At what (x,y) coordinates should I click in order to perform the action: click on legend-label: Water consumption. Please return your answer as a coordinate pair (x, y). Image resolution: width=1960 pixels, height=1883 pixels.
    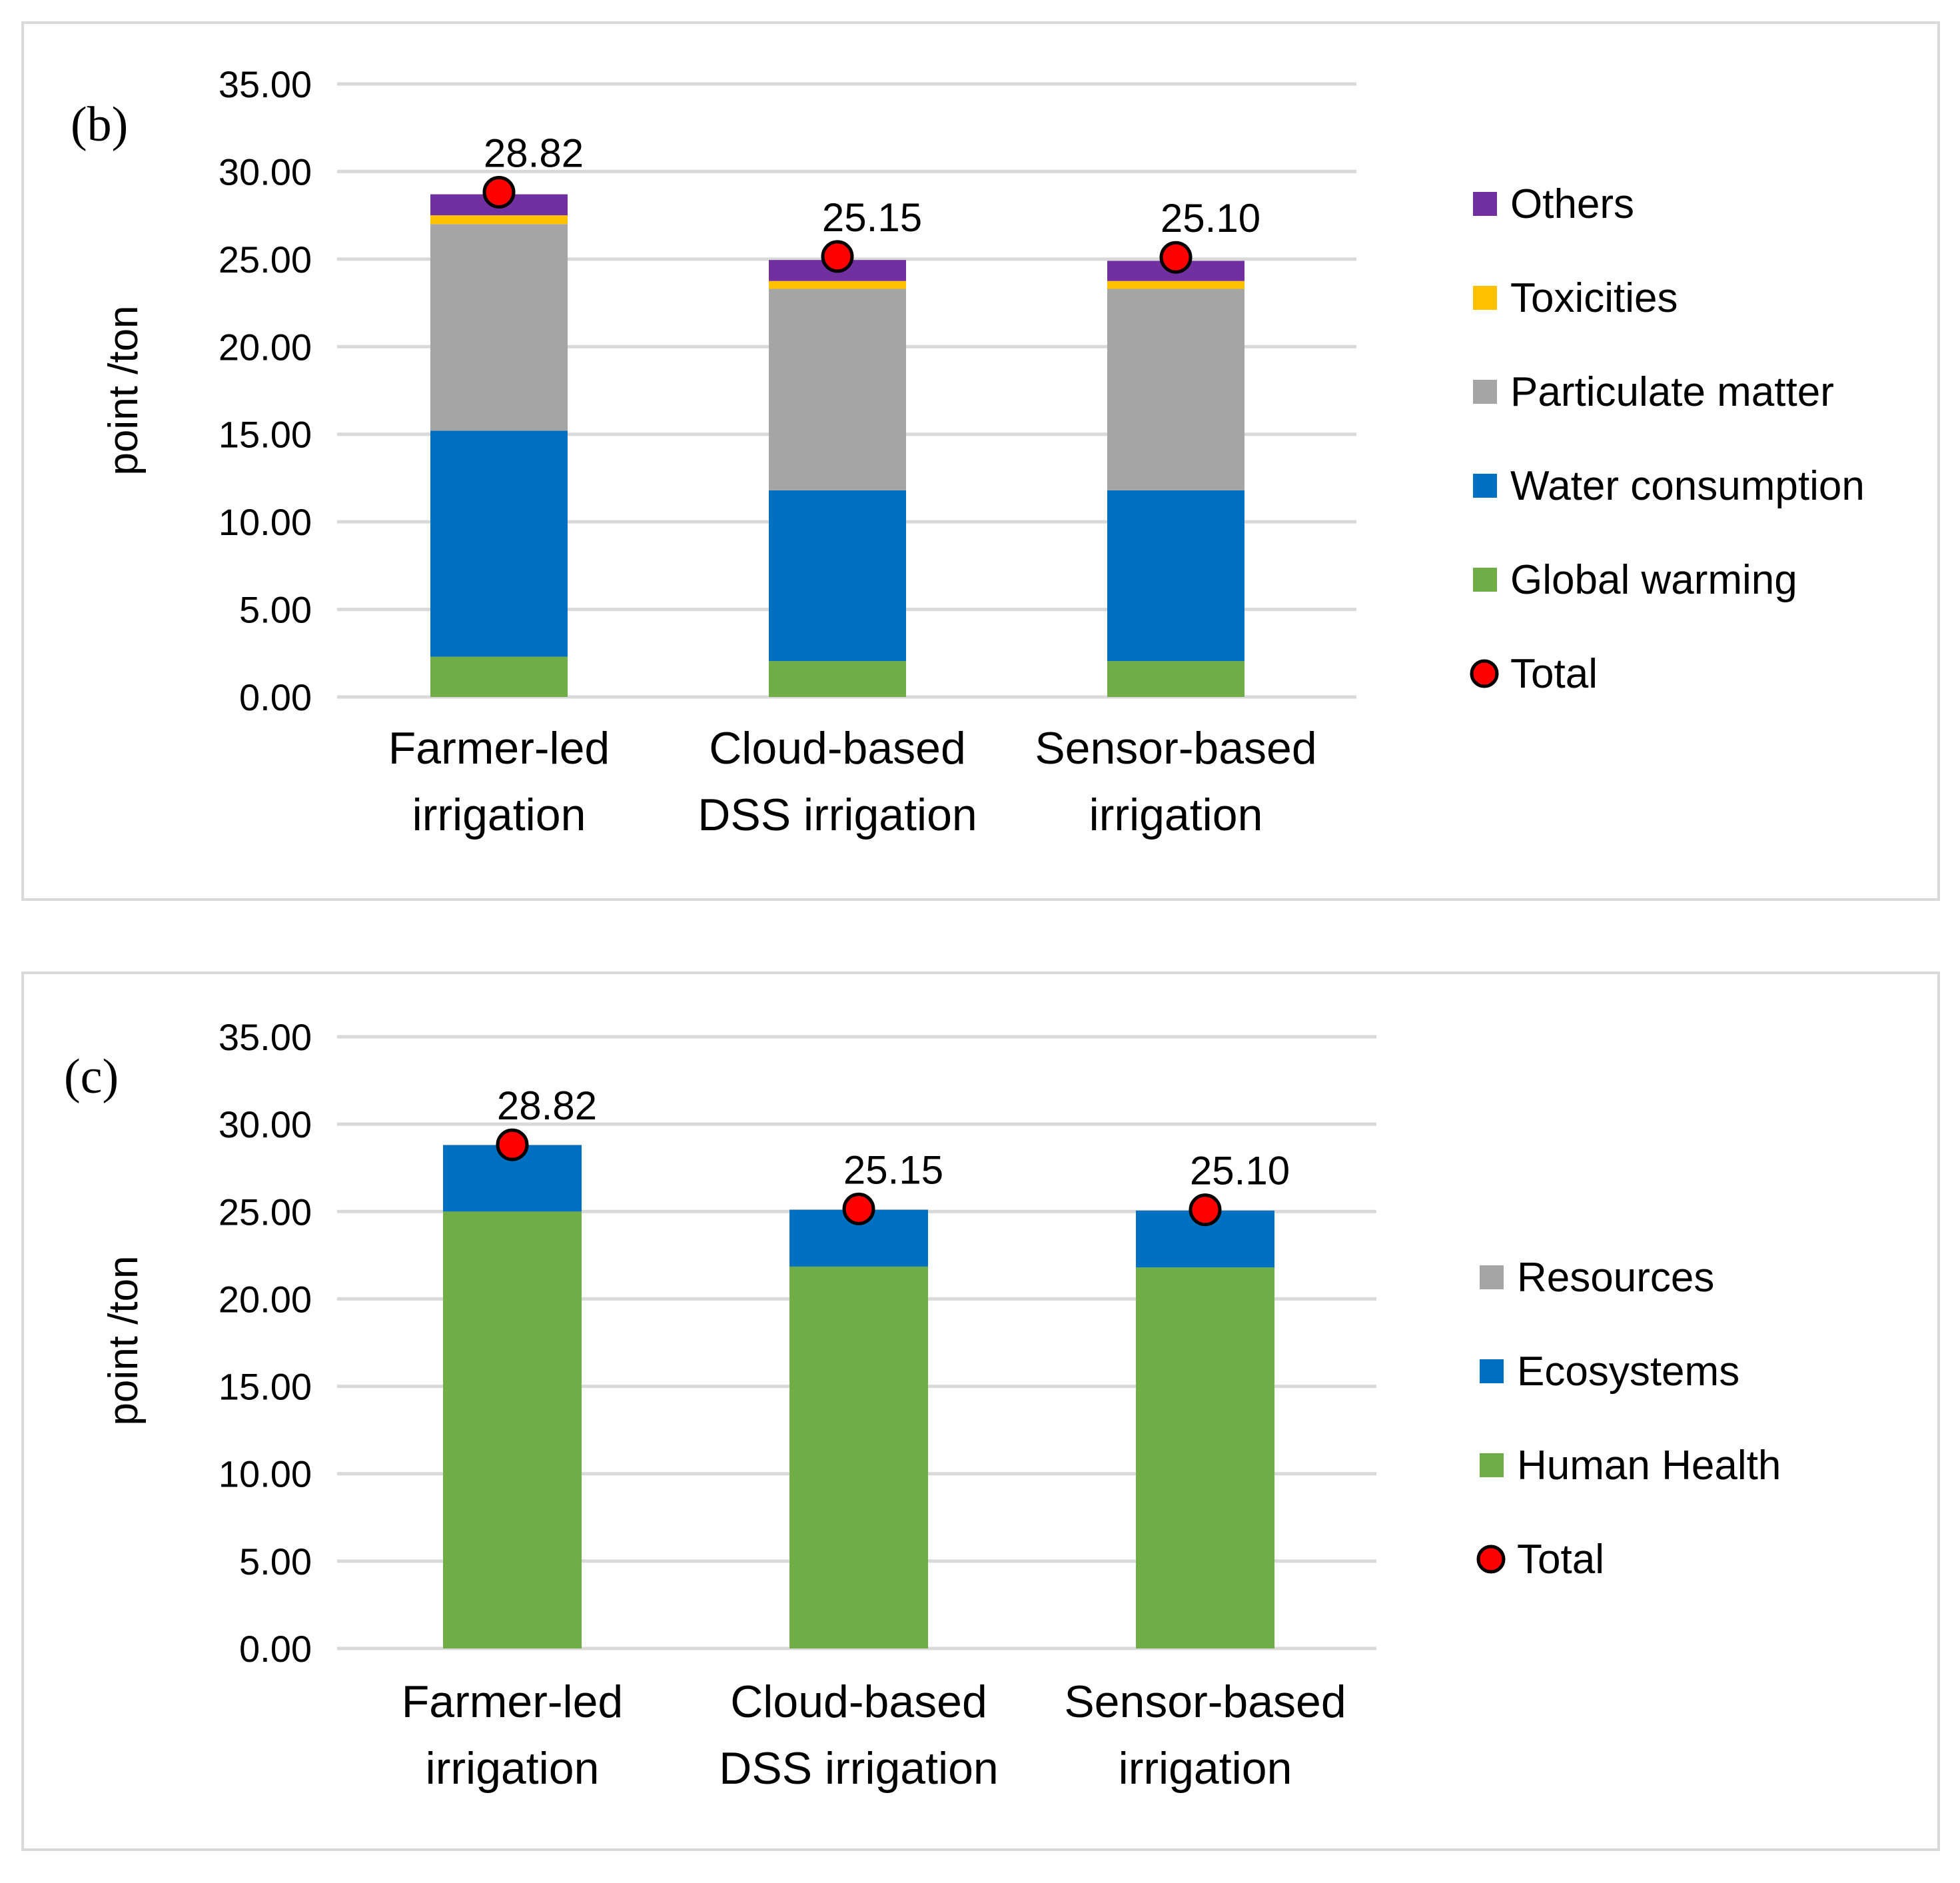
    Looking at the image, I should click on (1687, 486).